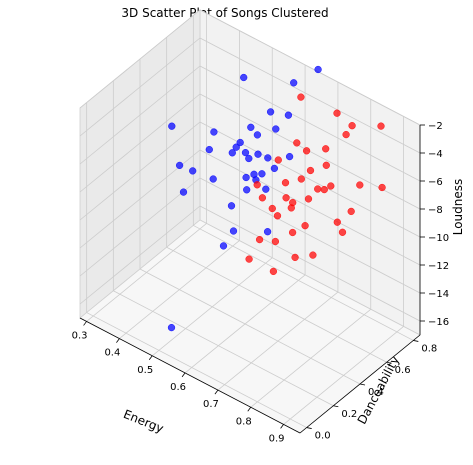 The width and height of the screenshot is (473, 465). I want to click on x-axis-line, so click(190, 375).